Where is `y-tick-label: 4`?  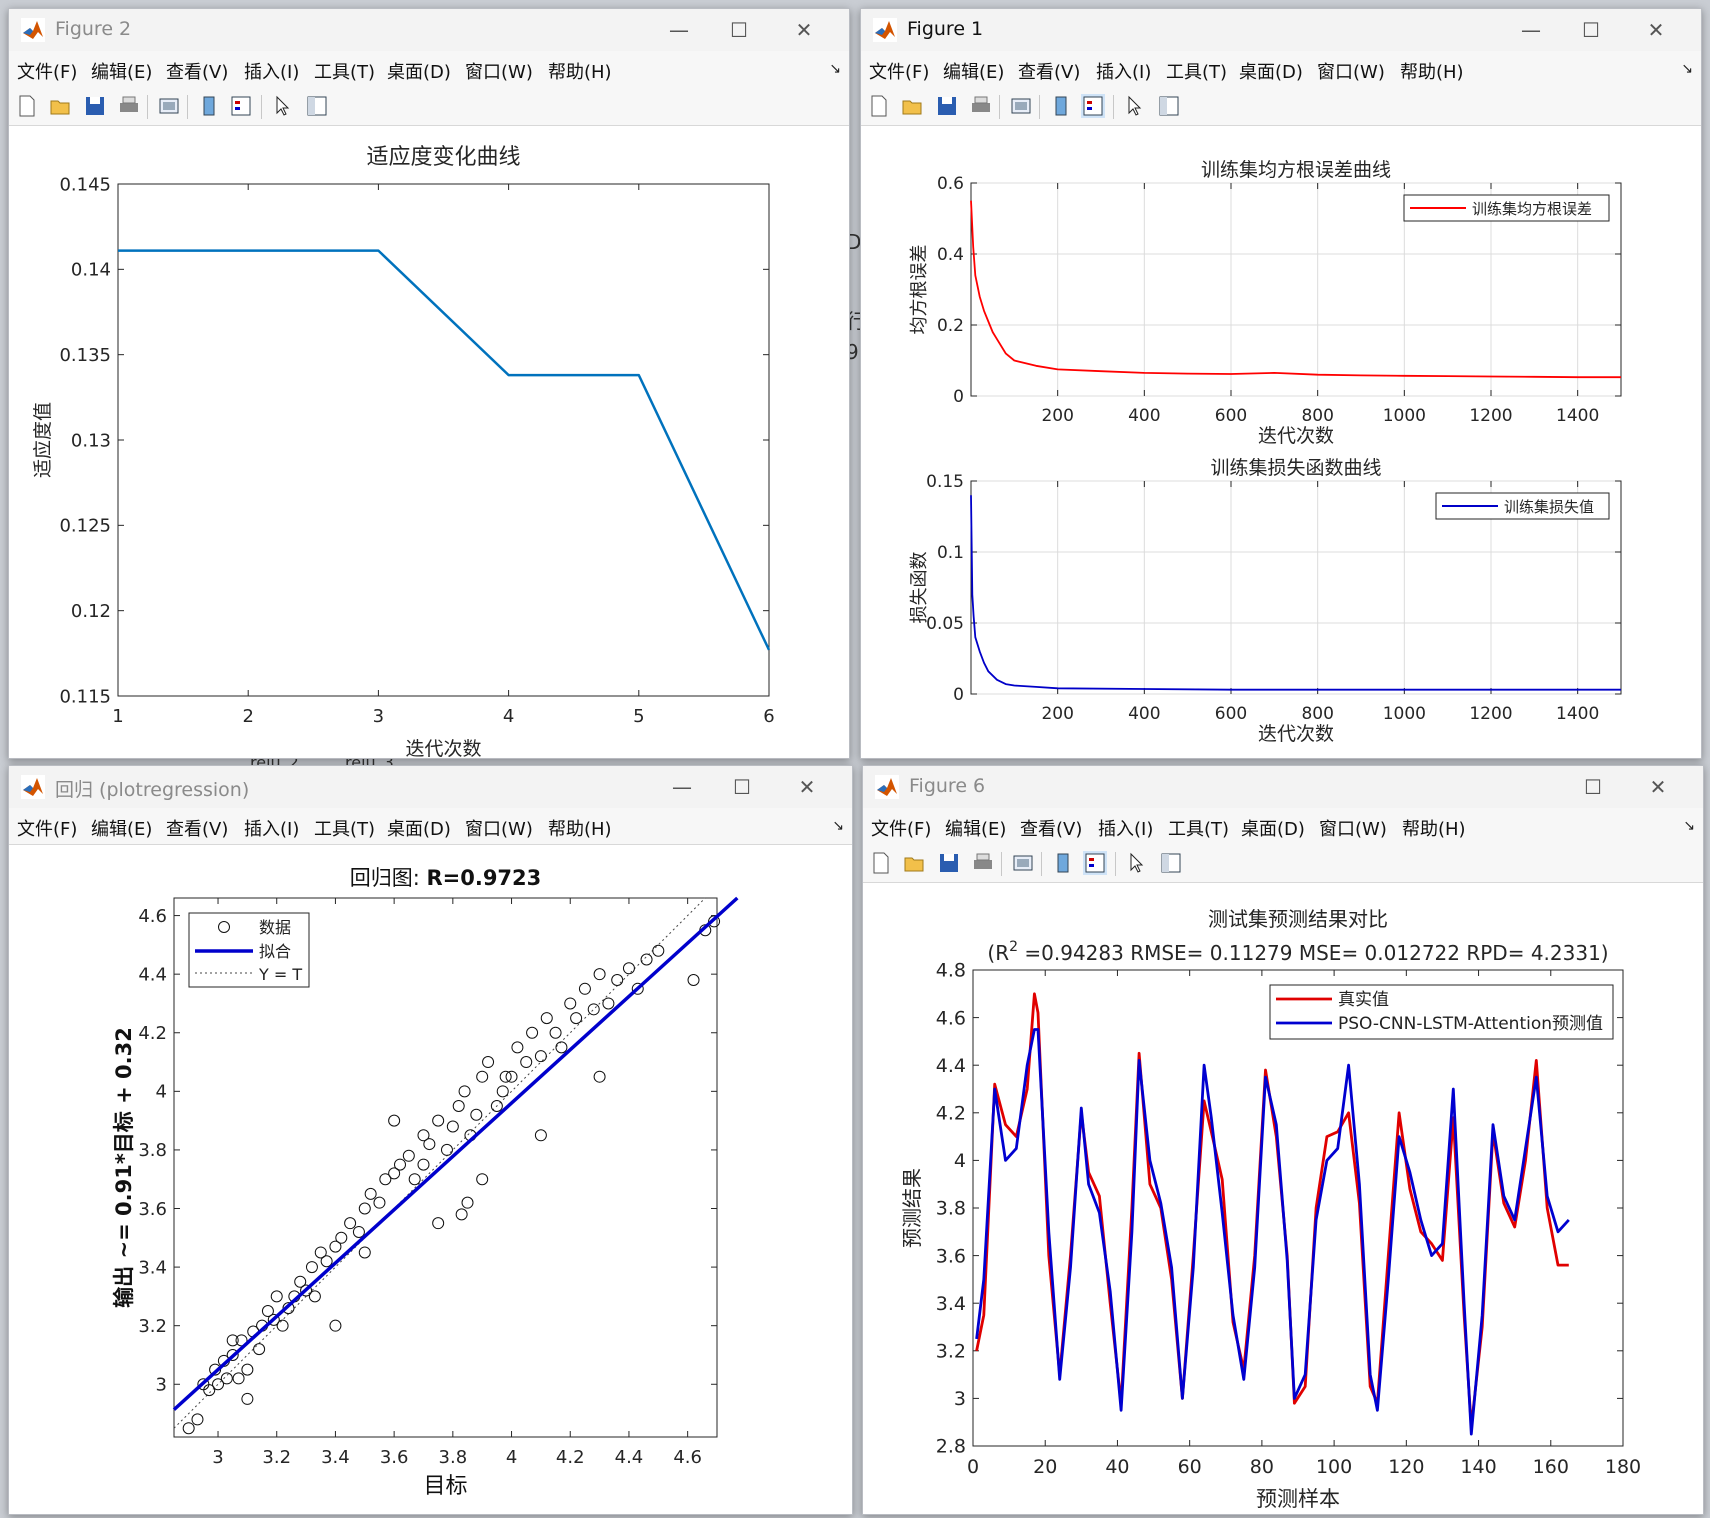
y-tick-label: 4 is located at coordinates (960, 1161).